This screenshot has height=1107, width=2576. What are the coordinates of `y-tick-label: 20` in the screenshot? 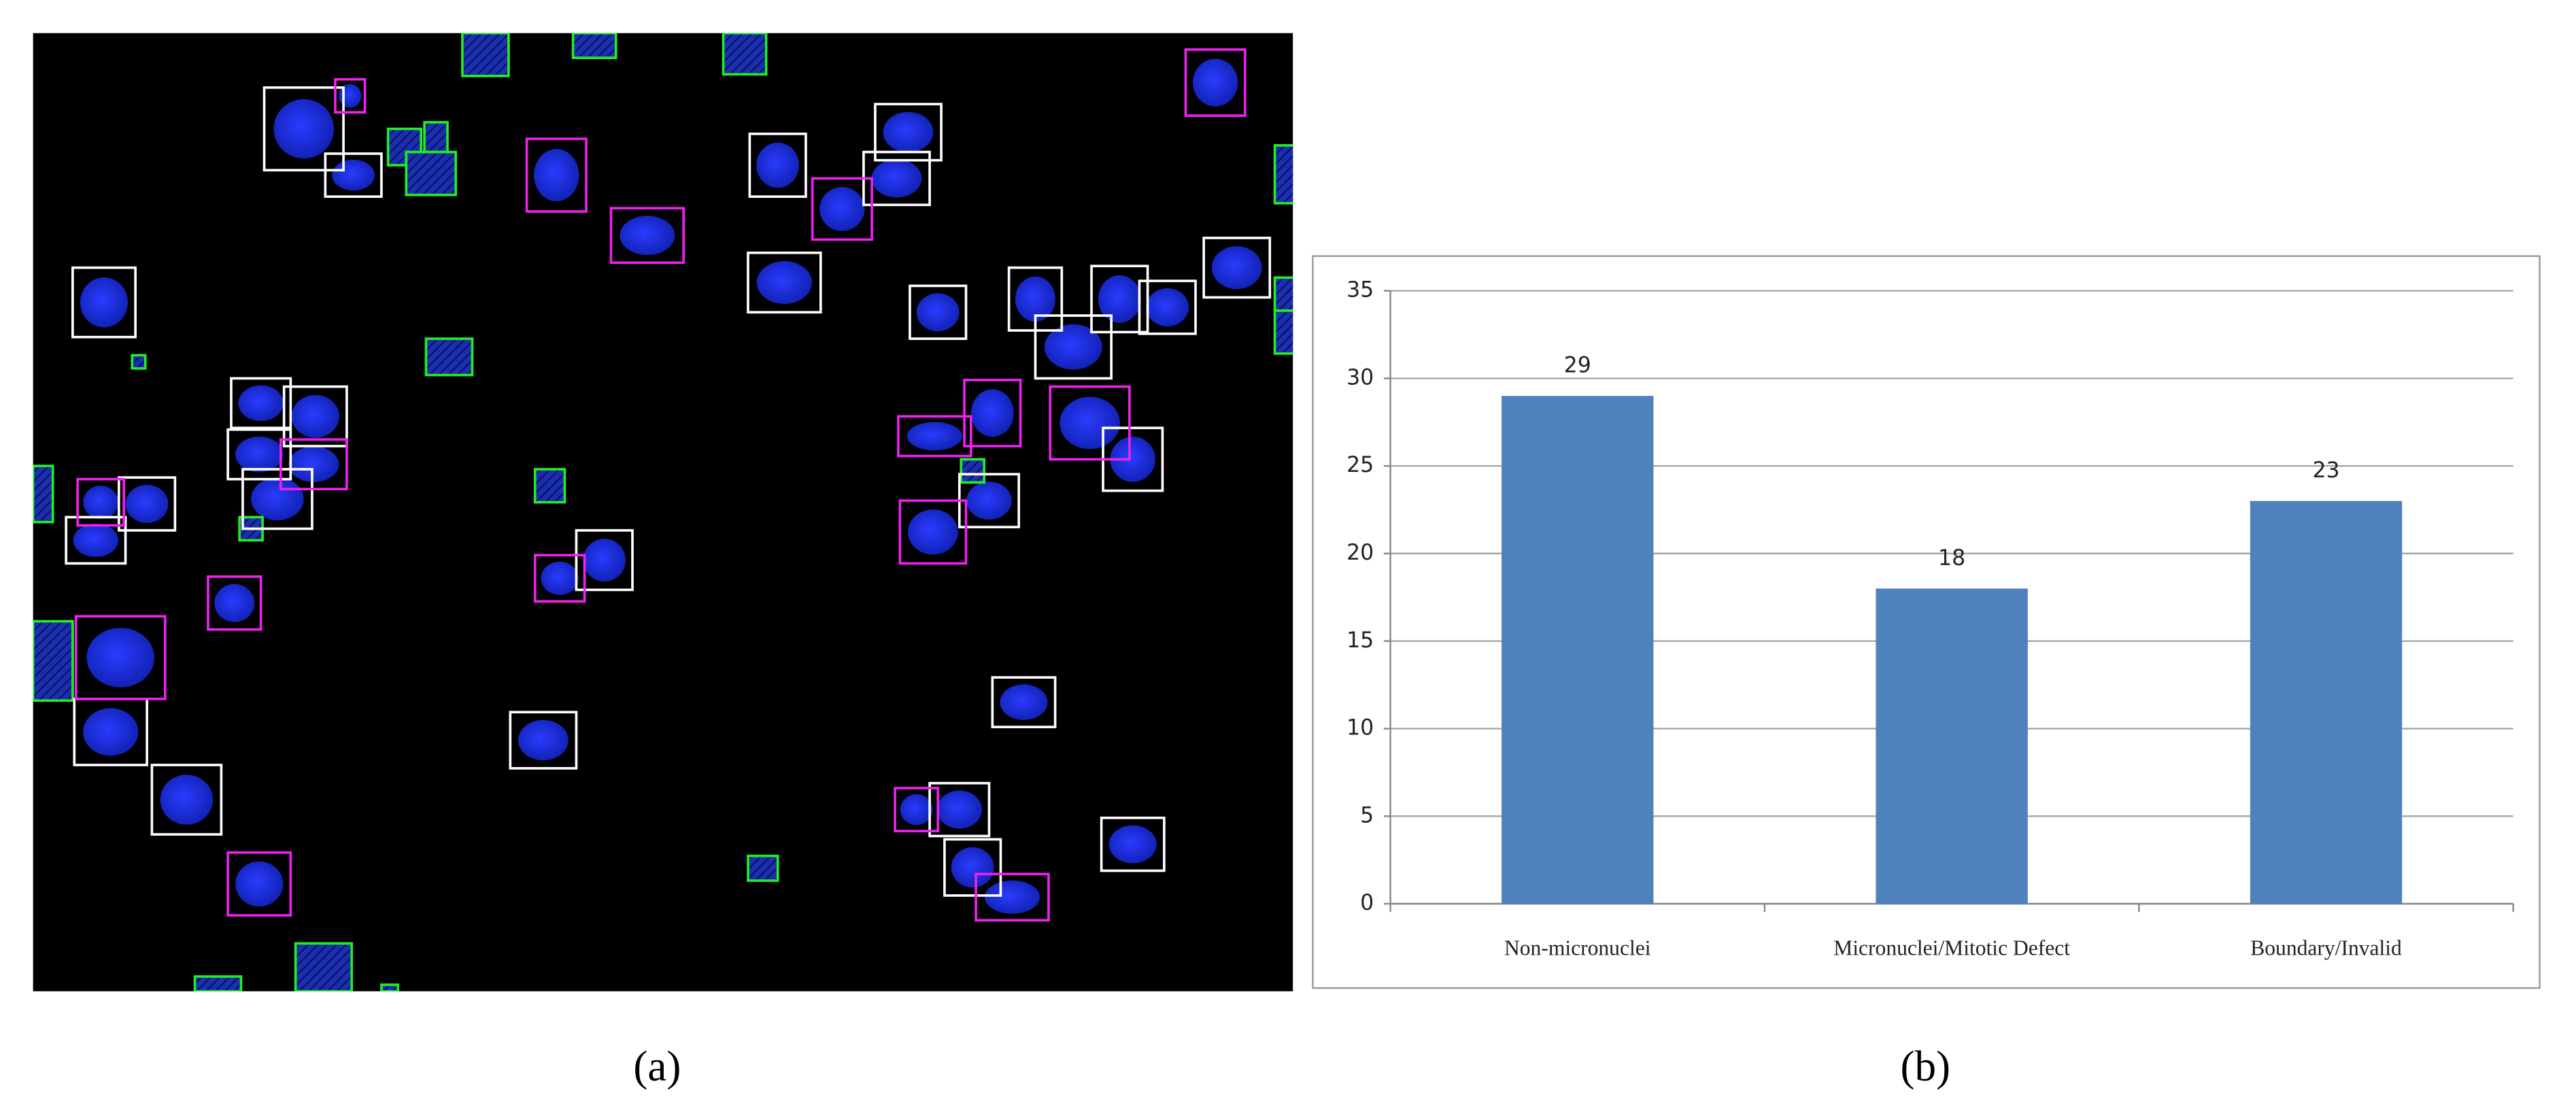 It's located at (1360, 553).